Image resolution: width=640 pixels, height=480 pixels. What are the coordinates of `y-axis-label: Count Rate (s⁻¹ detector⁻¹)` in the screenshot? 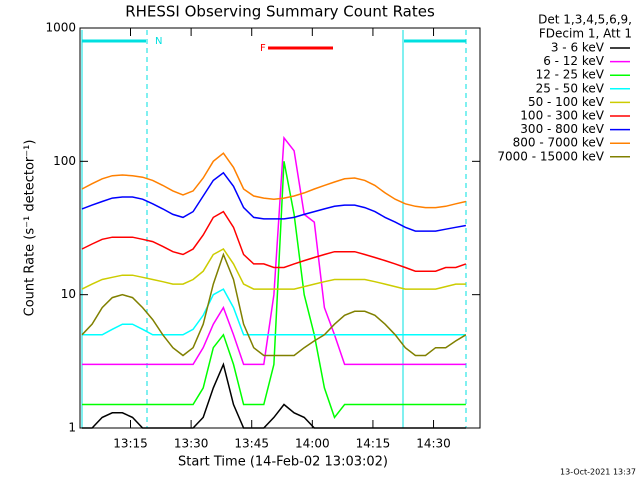 It's located at (30, 228).